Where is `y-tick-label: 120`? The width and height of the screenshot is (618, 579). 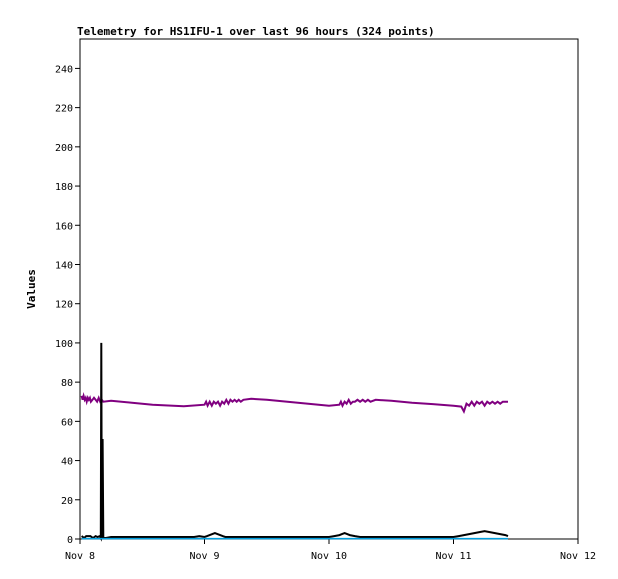
y-tick-label: 120 is located at coordinates (64, 305).